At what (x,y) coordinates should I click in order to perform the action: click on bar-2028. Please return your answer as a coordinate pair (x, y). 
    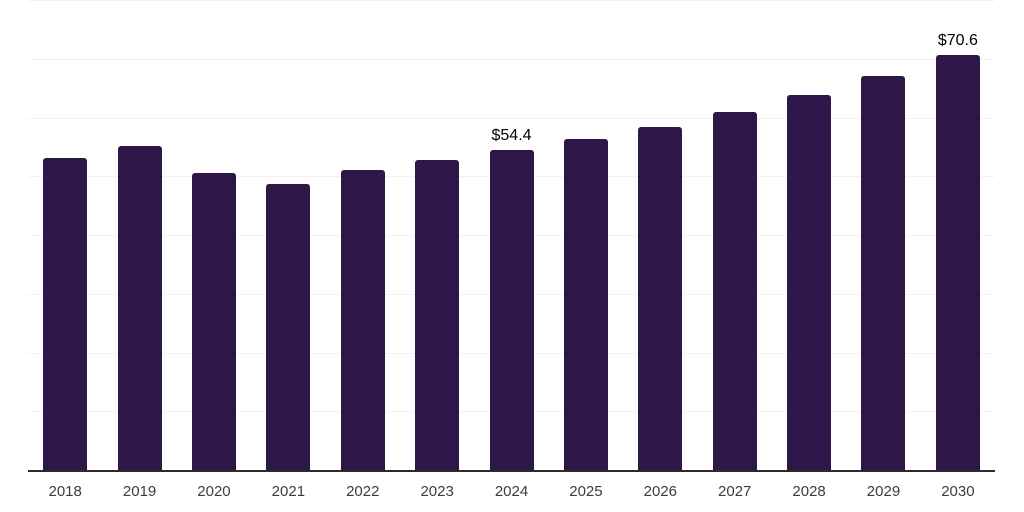
    Looking at the image, I should click on (809, 282).